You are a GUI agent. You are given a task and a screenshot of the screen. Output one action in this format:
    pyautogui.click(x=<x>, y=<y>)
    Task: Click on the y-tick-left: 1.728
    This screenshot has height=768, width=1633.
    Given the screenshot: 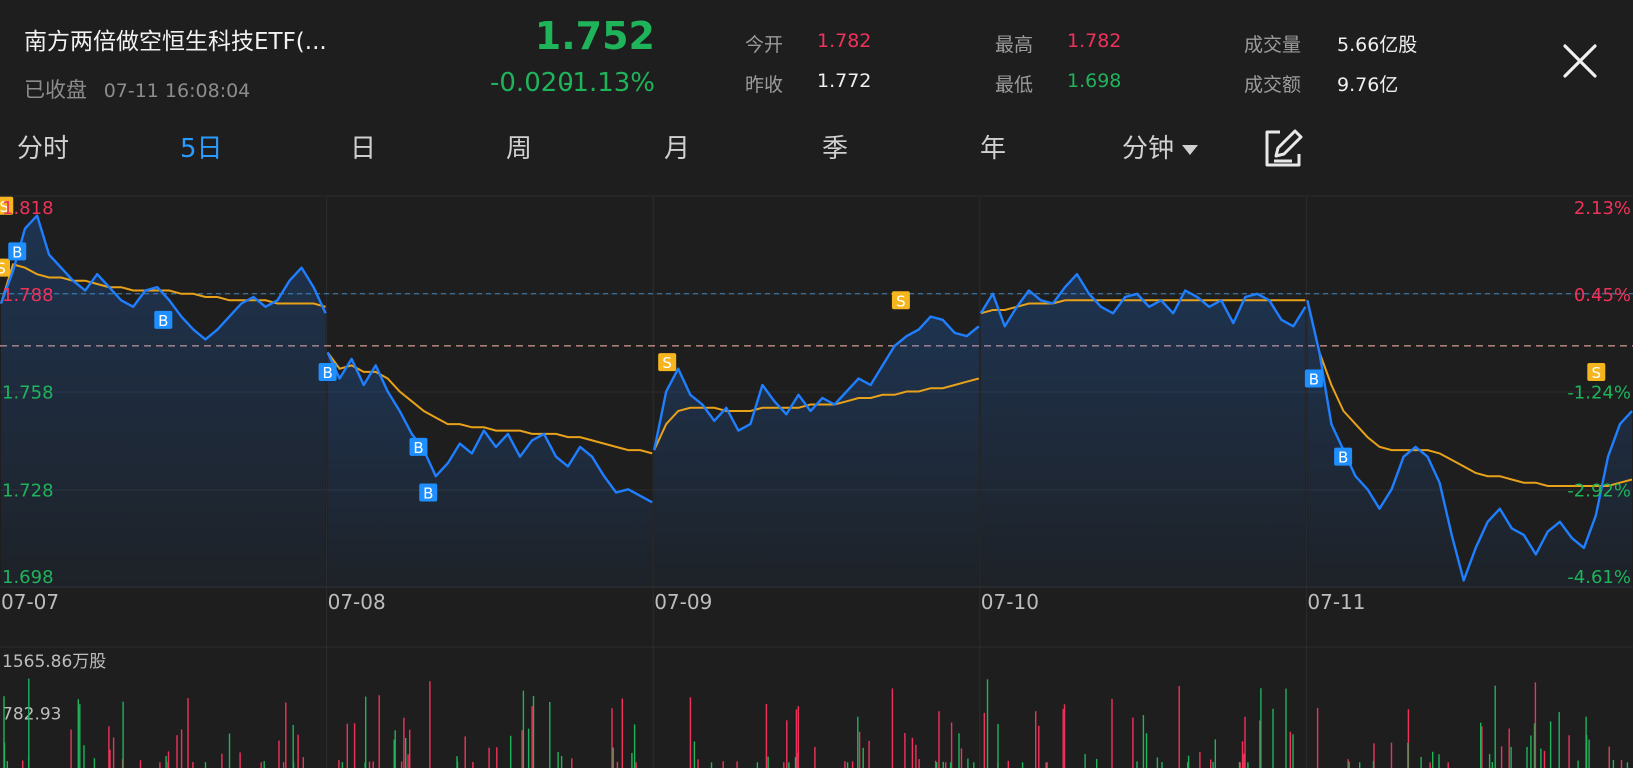 What is the action you would take?
    pyautogui.click(x=28, y=490)
    